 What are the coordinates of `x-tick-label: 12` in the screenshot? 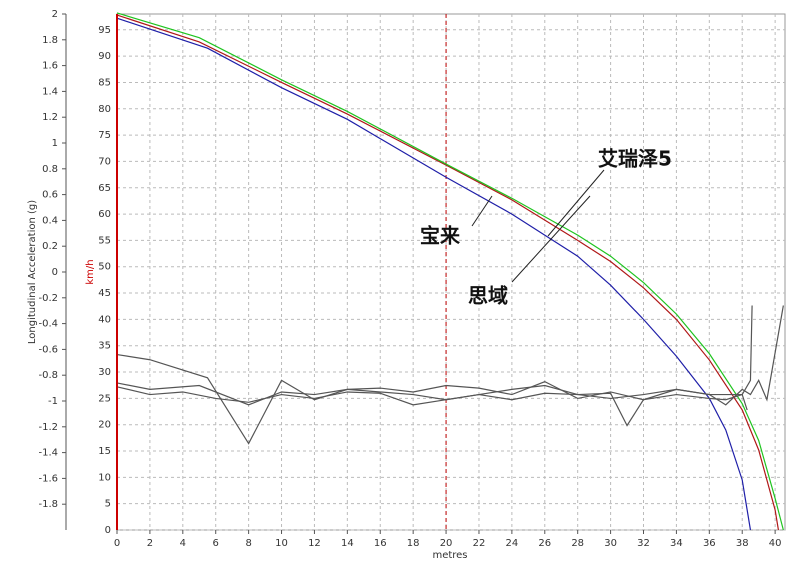 It's located at (314, 543).